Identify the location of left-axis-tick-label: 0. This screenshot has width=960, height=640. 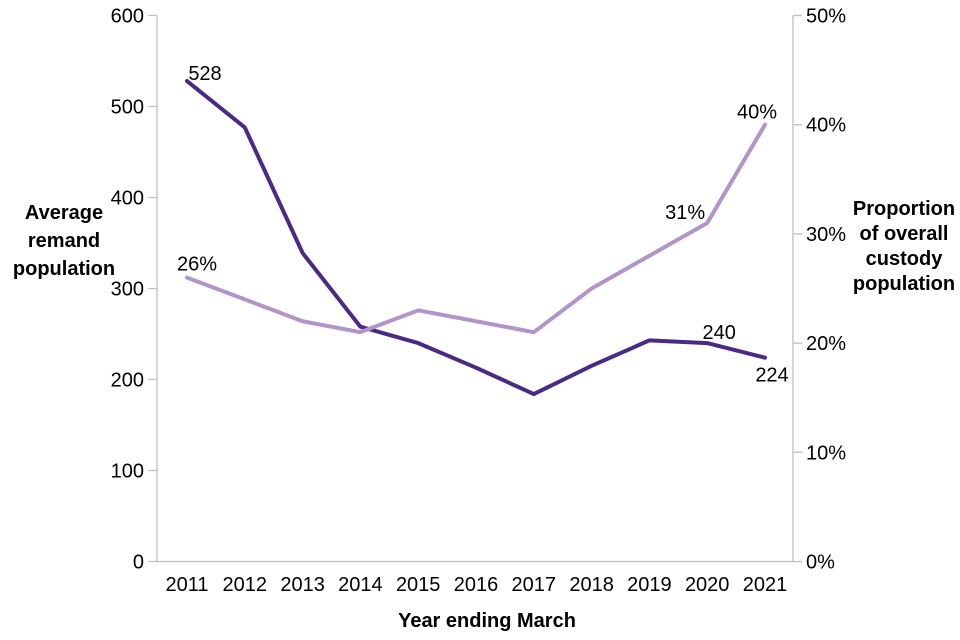
(138, 563).